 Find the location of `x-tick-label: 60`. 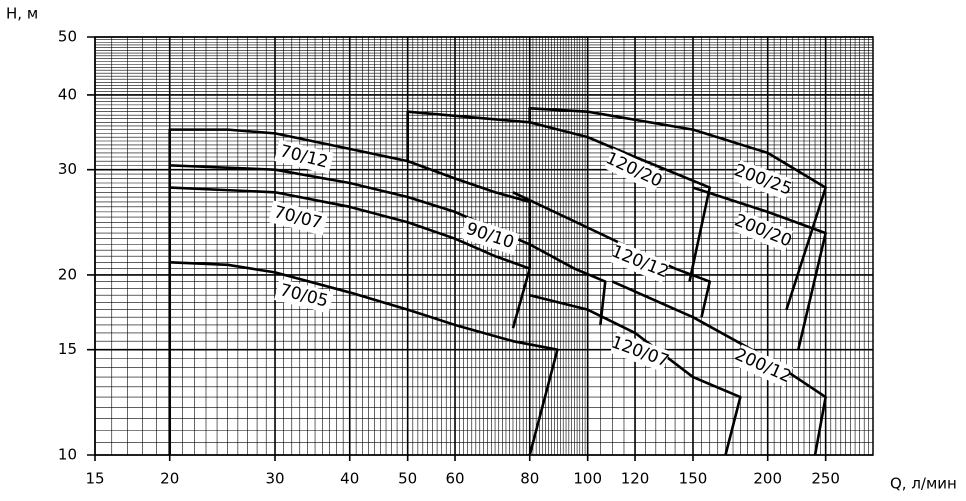

x-tick-label: 60 is located at coordinates (454, 479).